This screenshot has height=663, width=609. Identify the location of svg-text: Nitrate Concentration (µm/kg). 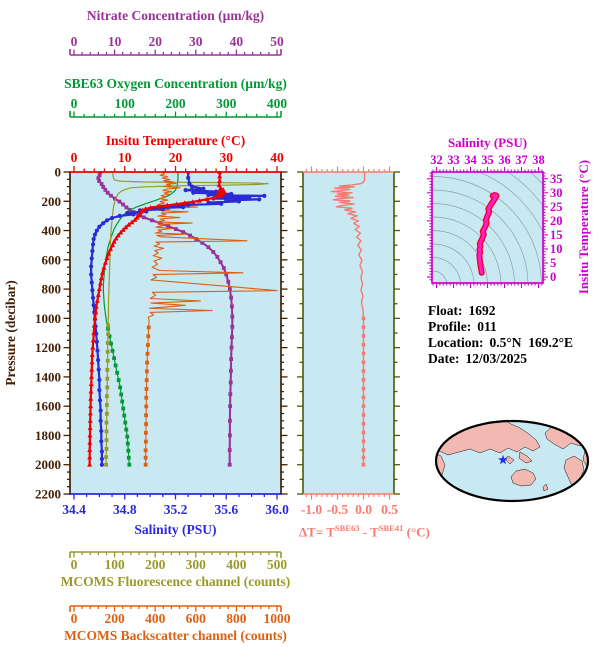
(175, 15).